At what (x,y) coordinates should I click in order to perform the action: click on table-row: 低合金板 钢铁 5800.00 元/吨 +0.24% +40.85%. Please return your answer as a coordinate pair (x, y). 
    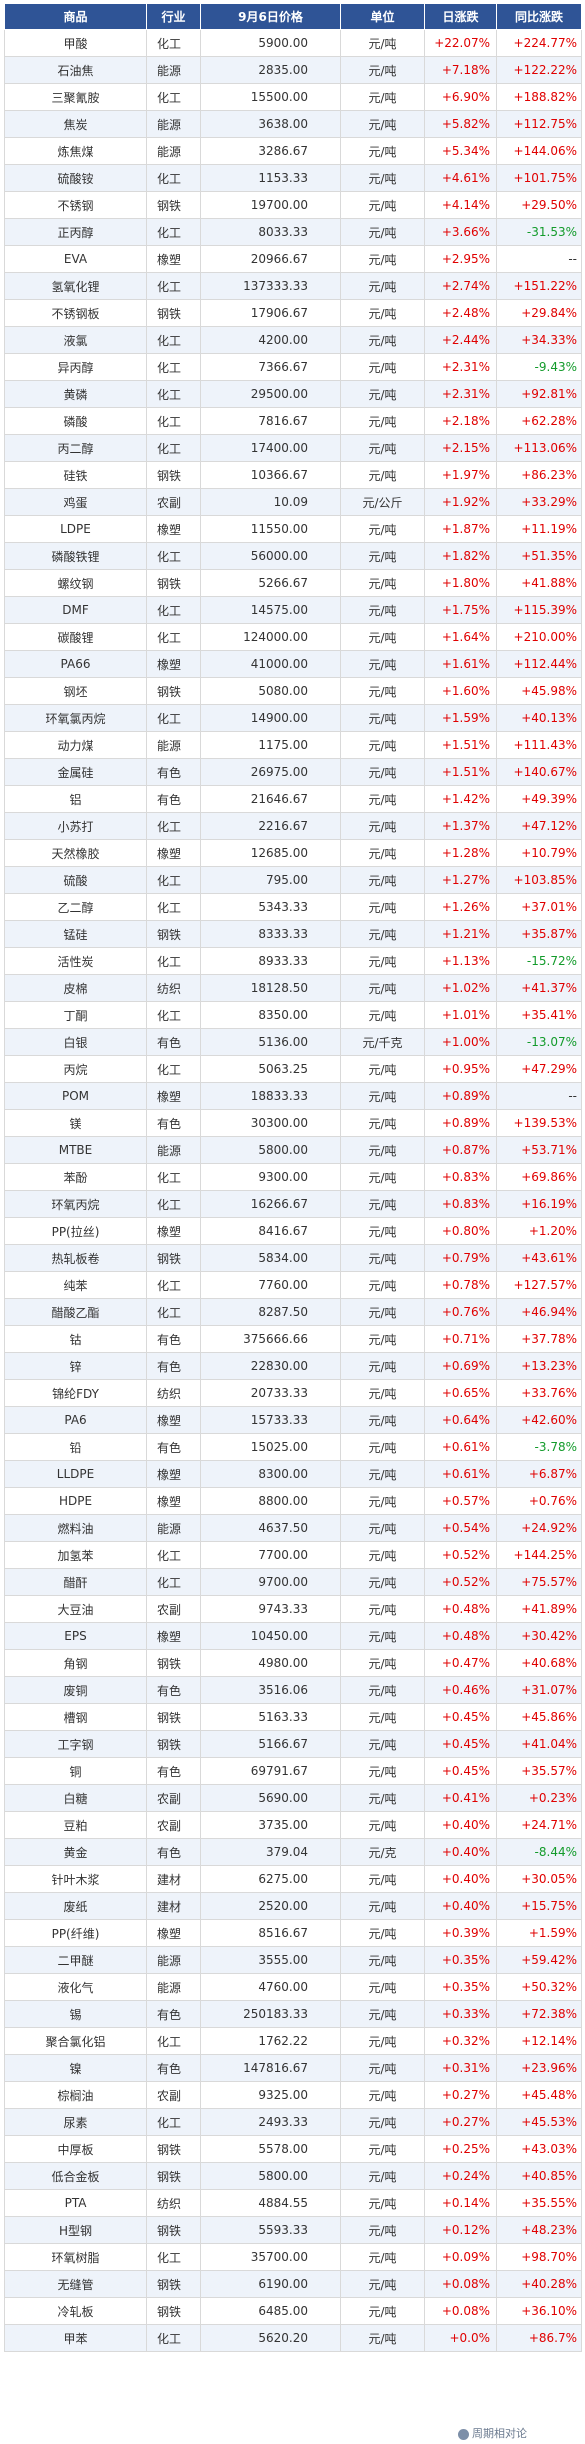
    Looking at the image, I should click on (293, 2176).